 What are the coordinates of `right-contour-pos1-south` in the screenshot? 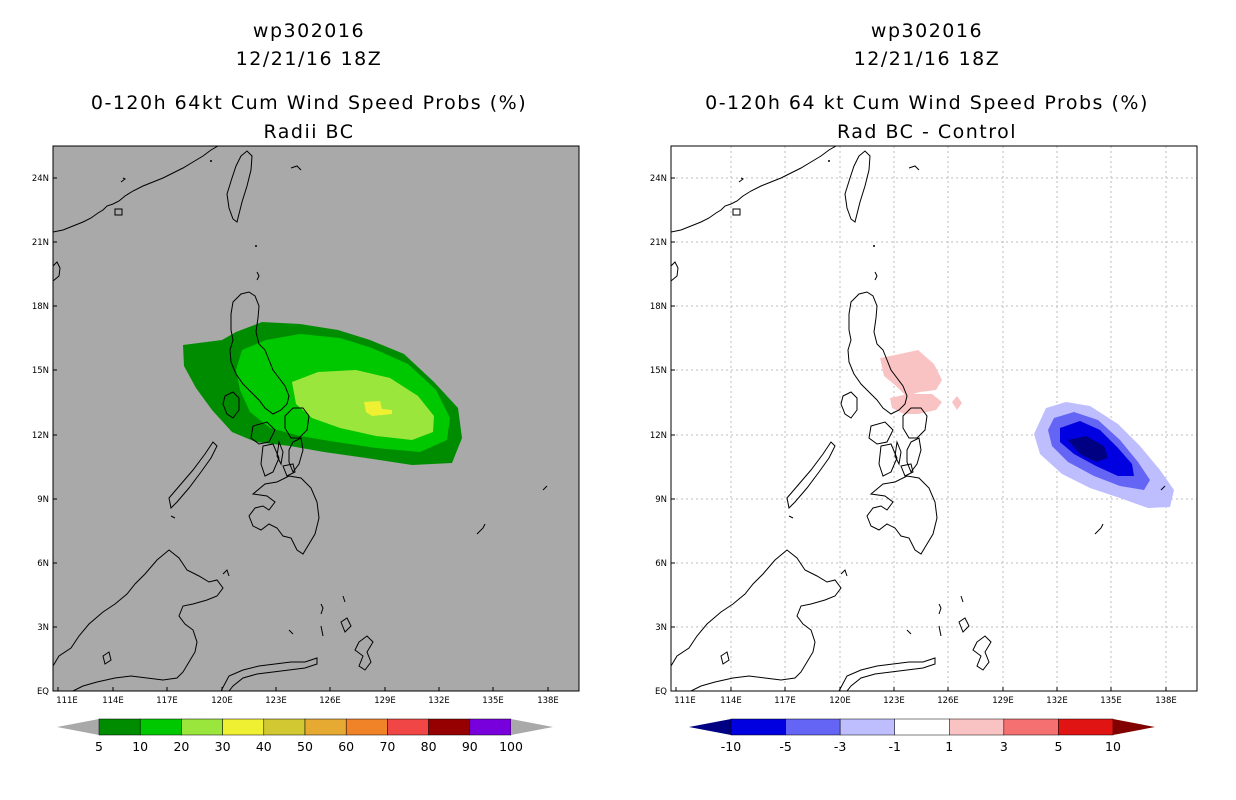 It's located at (916, 404).